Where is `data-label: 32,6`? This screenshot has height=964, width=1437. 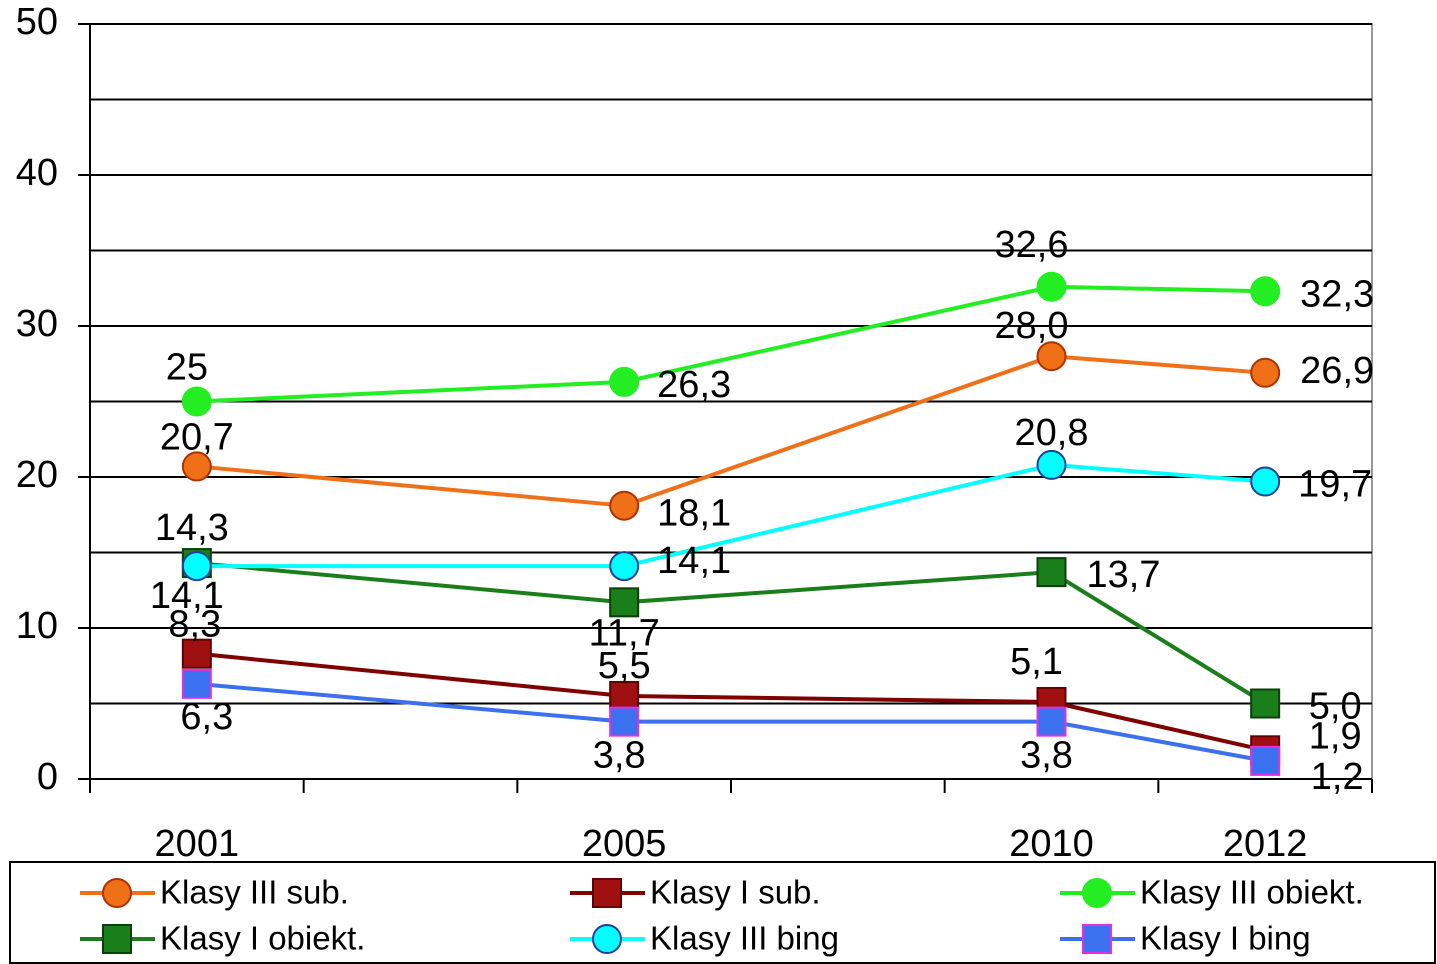 data-label: 32,6 is located at coordinates (1032, 245).